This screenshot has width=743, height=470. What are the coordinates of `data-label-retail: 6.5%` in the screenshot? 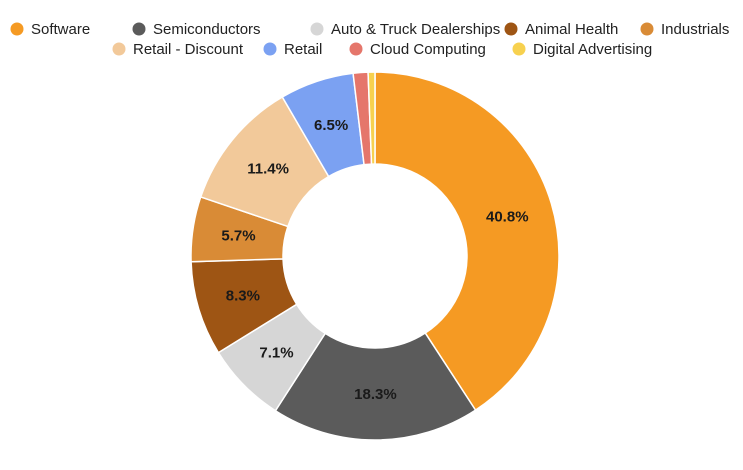 It's located at (331, 125).